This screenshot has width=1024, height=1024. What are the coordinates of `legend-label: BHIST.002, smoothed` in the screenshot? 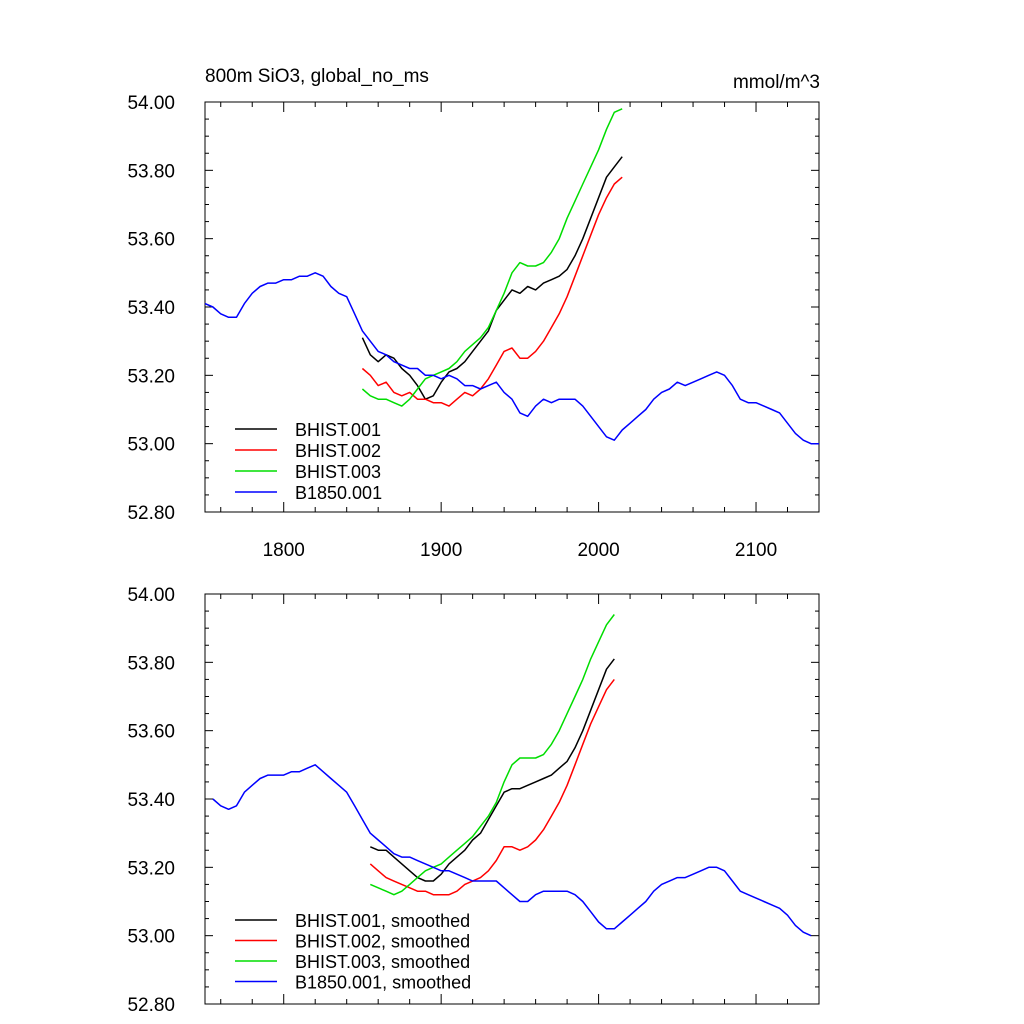 It's located at (382, 942).